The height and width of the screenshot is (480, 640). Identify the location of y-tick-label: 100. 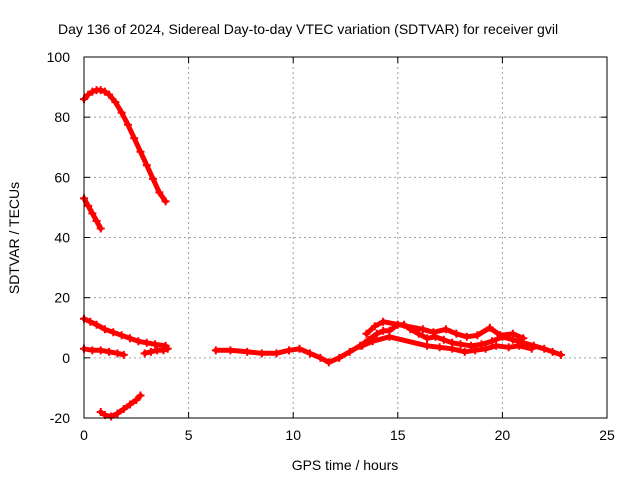
(59, 57).